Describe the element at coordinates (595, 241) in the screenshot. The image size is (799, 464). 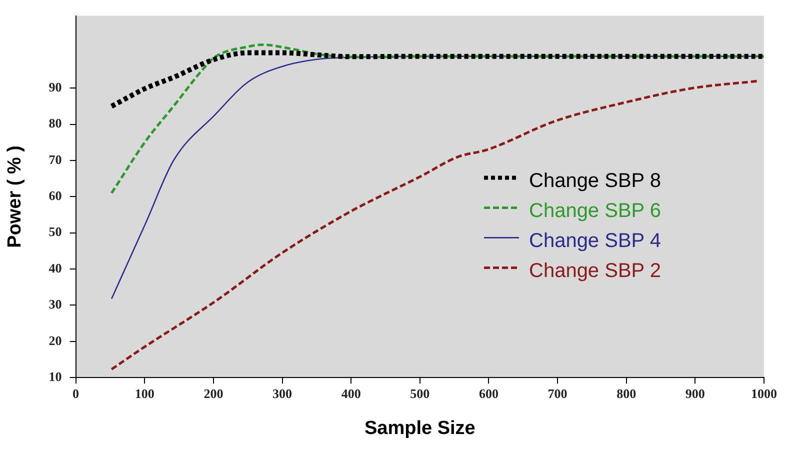
I see `legend-label: Change SBP 4` at that location.